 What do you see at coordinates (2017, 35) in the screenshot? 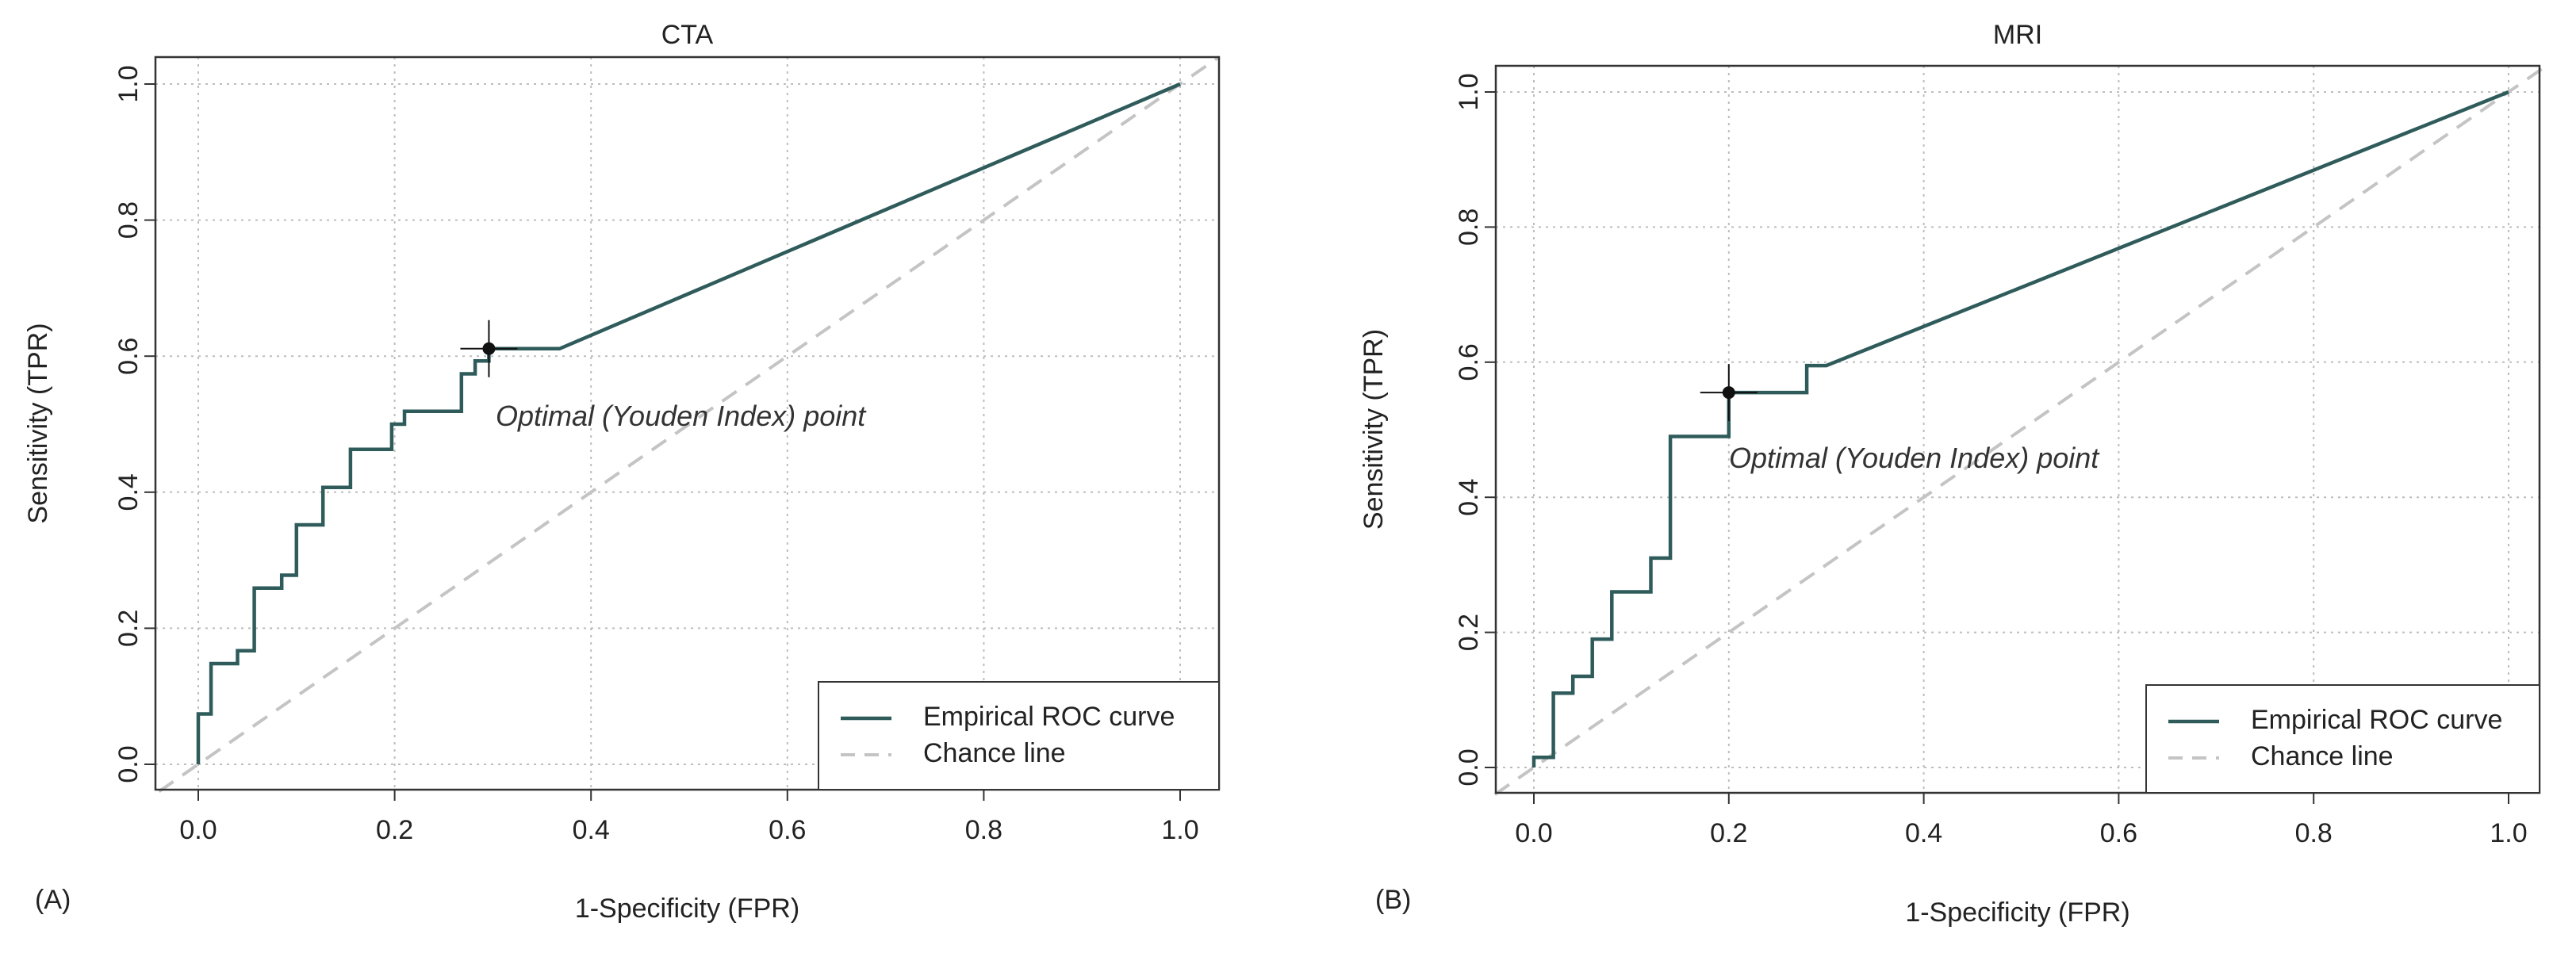
I see `chart-title: MRI` at bounding box center [2017, 35].